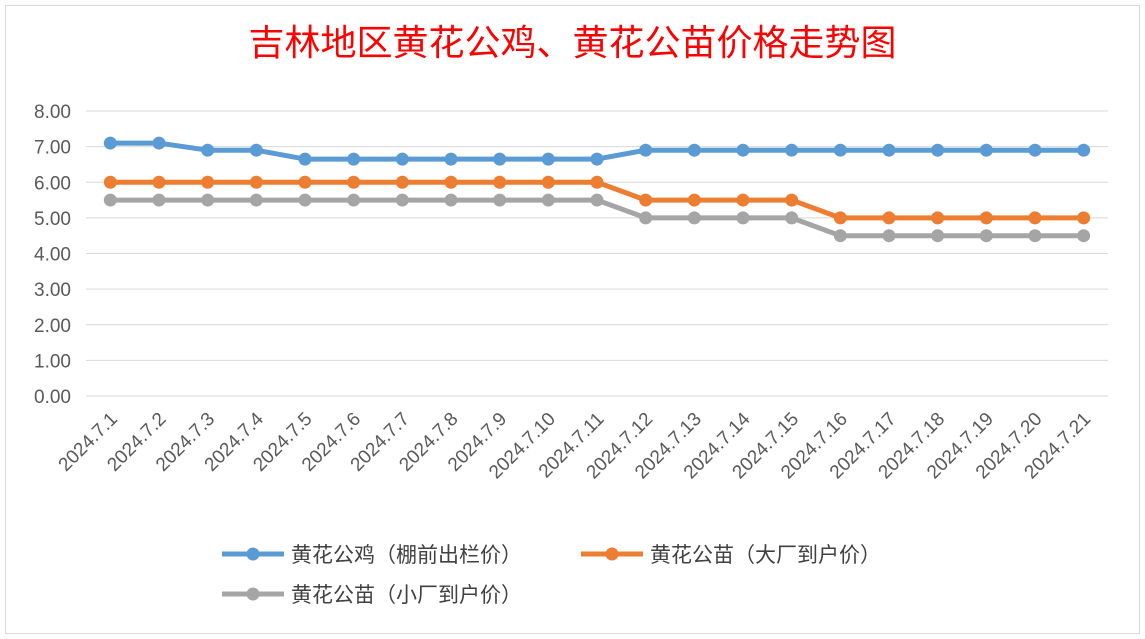  I want to click on y-axis-ticks: 0.00 1.00 2.00 3.00 4.00 5.00 6.00 7.00 8.00, so click(52, 255).